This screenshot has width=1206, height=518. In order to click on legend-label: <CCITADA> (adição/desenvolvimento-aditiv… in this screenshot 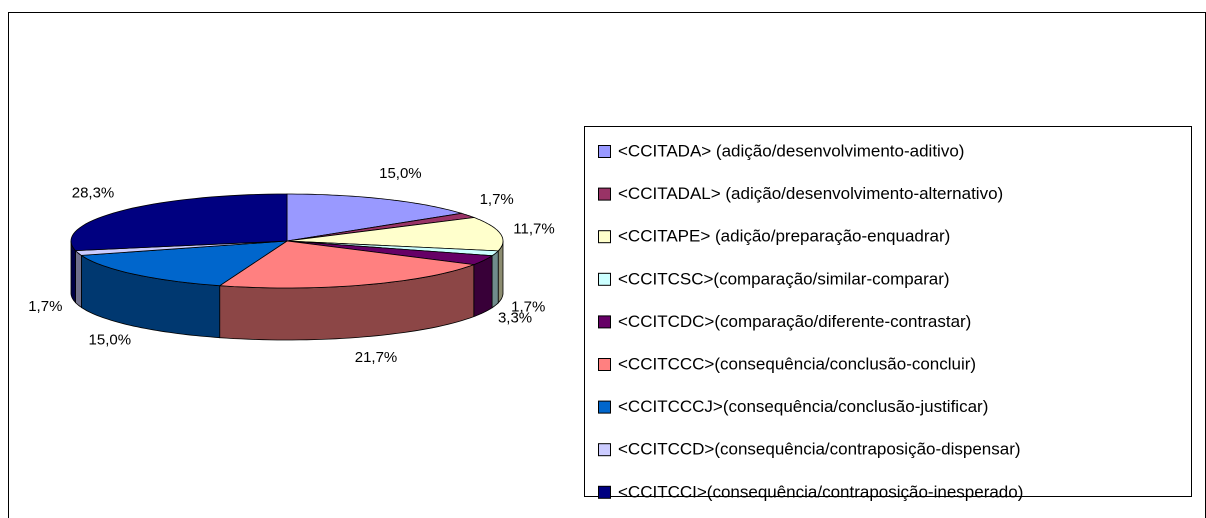, I will do `click(791, 150)`.